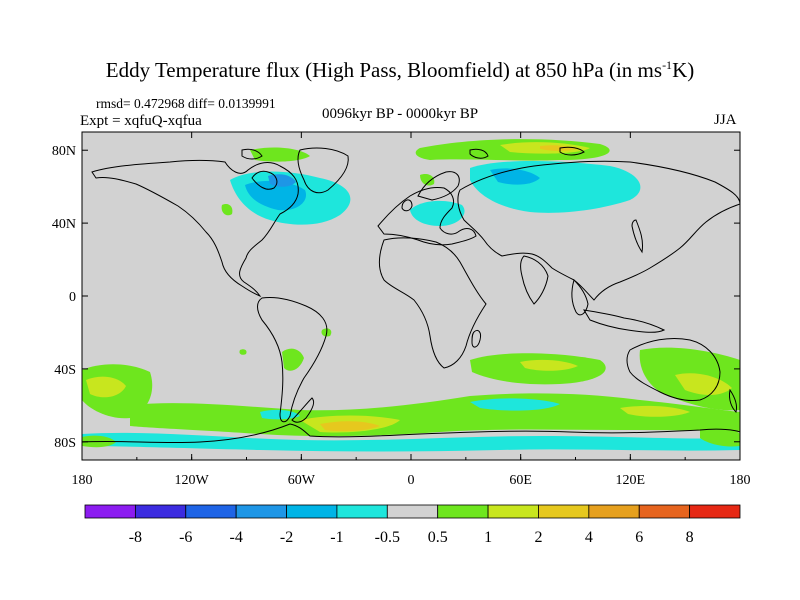 Image resolution: width=800 pixels, height=600 pixels. Describe the element at coordinates (336, 537) in the screenshot. I see `colorbar-label: -1` at that location.